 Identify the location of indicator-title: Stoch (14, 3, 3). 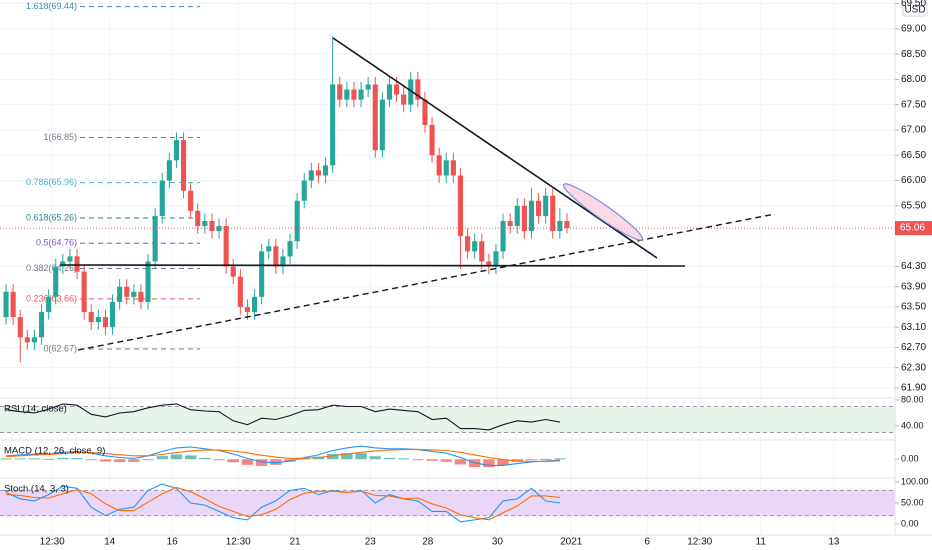
(36, 489).